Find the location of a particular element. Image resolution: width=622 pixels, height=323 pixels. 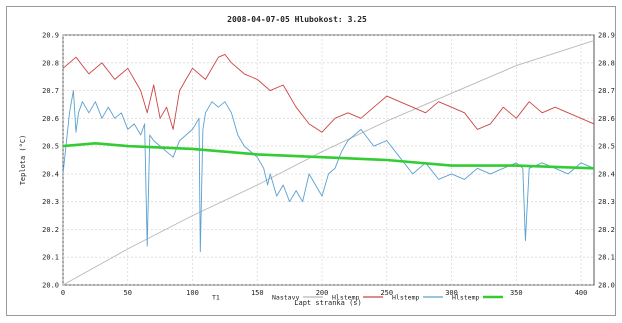

y2-tick-label: 28.90 is located at coordinates (606, 36).